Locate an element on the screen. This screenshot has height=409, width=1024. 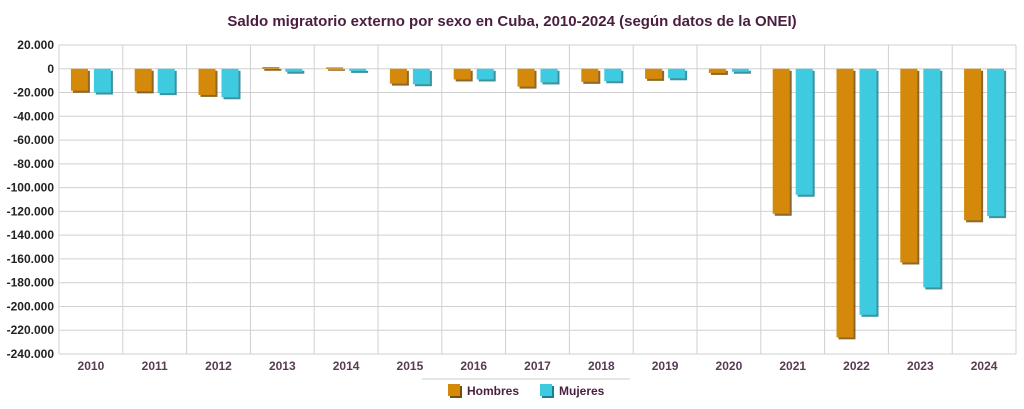
y-tick-label: 20.000 is located at coordinates (35, 45).